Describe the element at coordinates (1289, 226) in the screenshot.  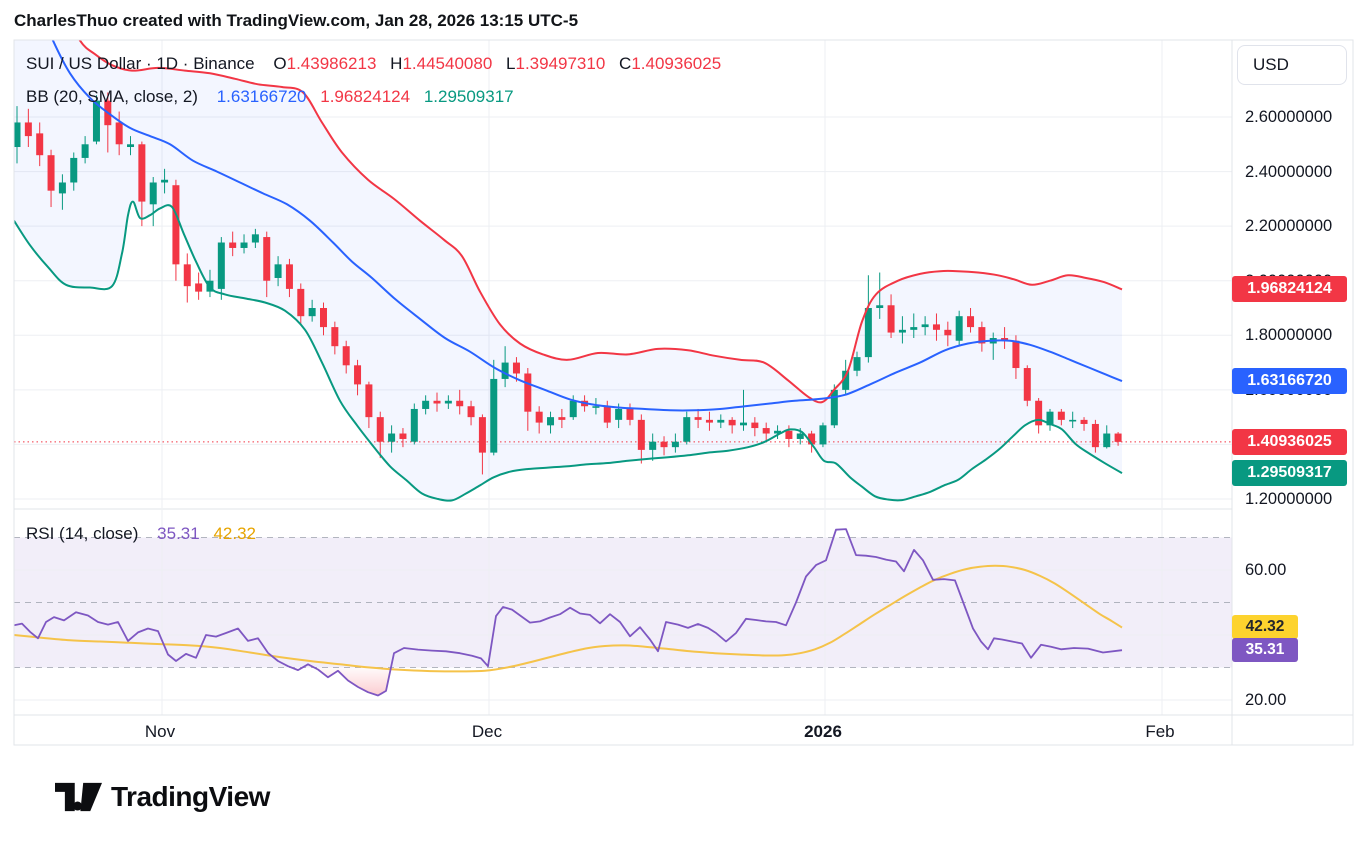
I see `price-axis-label: 2.20000000` at that location.